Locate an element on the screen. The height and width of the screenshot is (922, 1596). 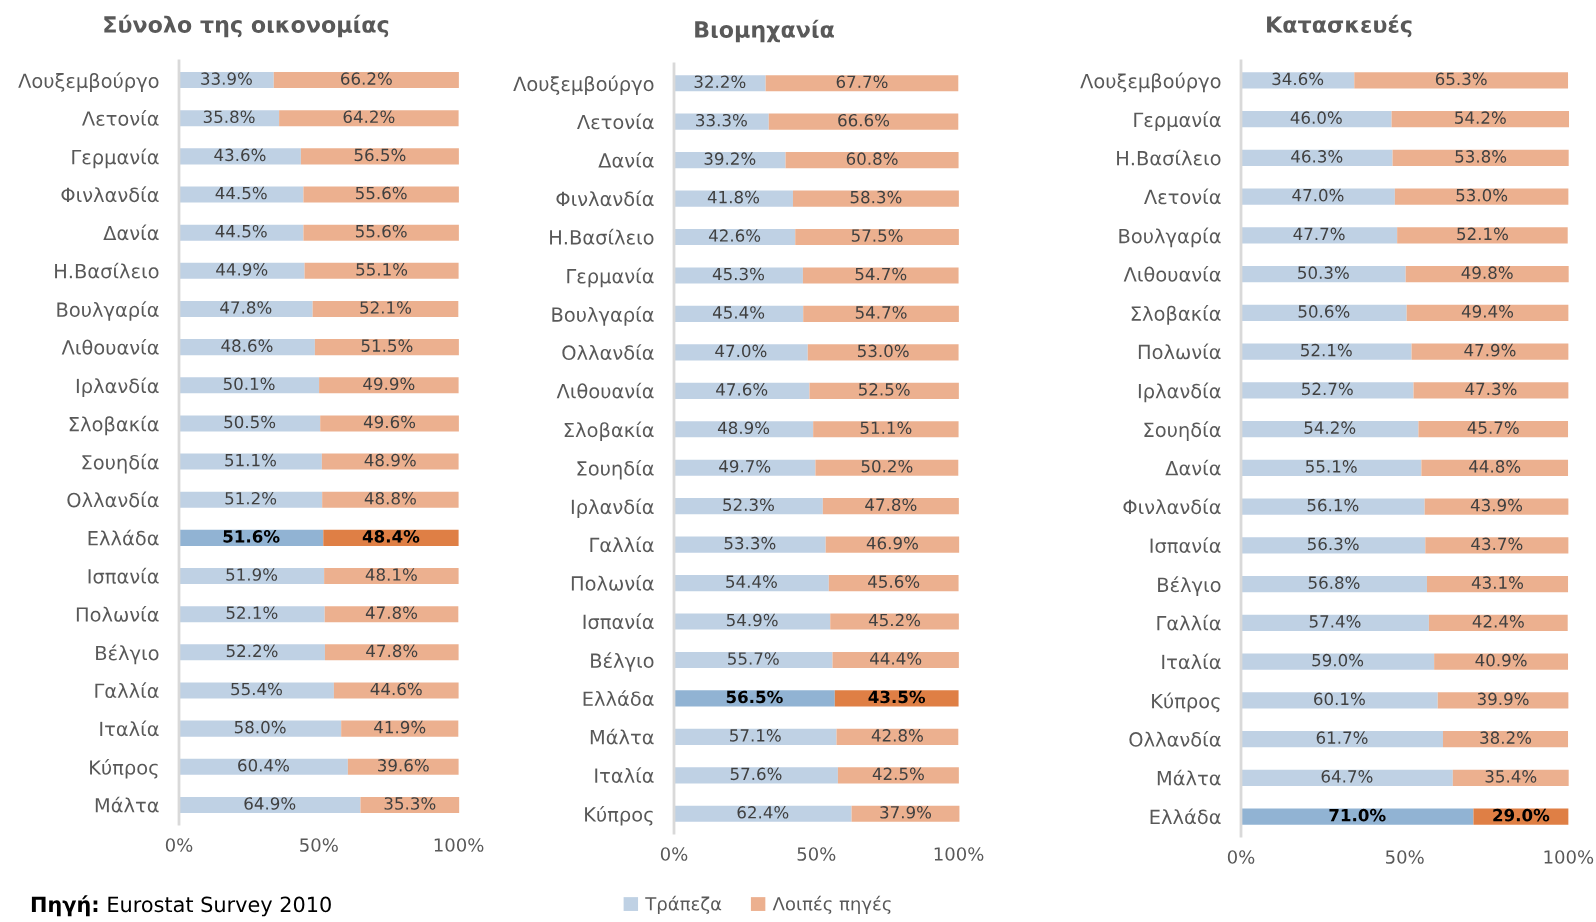
data-label: 53.0% is located at coordinates (1482, 195).